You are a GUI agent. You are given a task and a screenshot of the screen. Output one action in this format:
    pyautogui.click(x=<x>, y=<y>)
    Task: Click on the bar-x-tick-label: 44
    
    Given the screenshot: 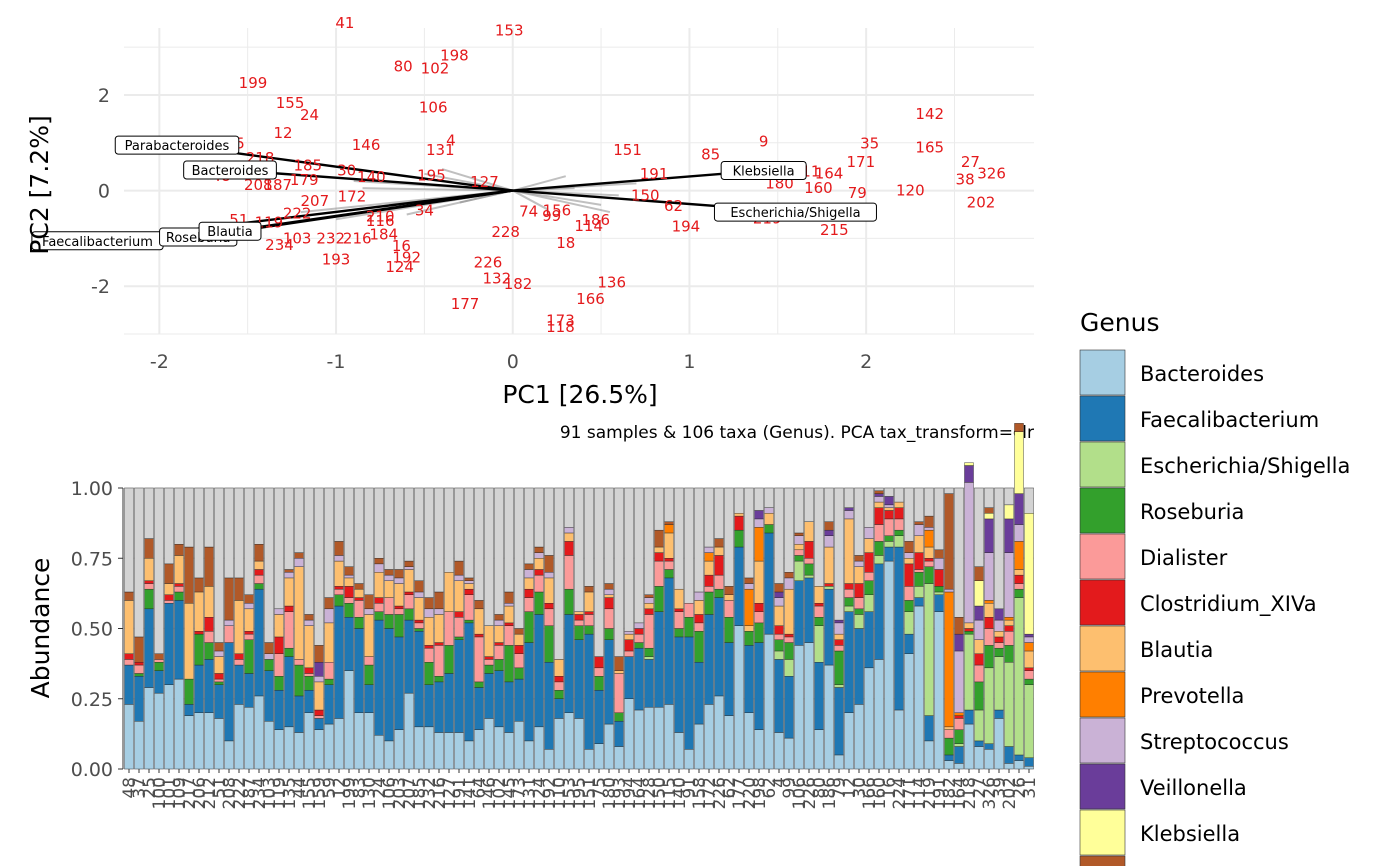 What is the action you would take?
    pyautogui.click(x=300, y=788)
    